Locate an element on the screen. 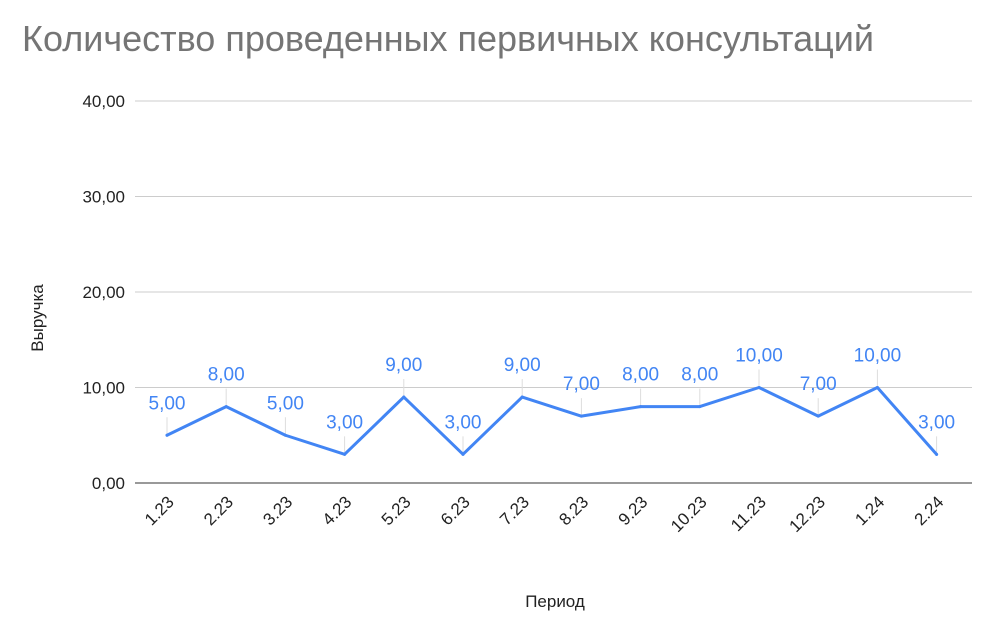 The width and height of the screenshot is (995, 623). data-label-11: 7,00 is located at coordinates (818, 384).